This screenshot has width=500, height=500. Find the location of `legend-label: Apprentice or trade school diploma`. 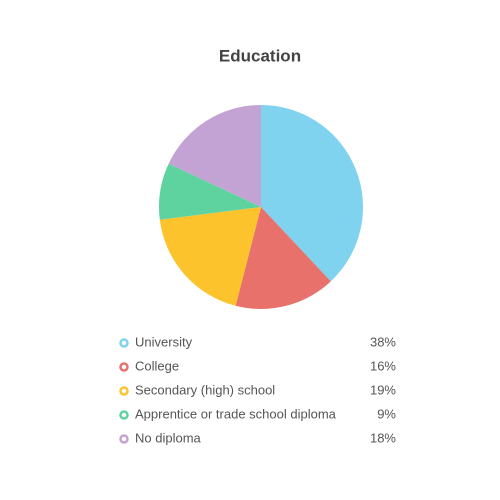

legend-label: Apprentice or trade school diploma is located at coordinates (236, 413).